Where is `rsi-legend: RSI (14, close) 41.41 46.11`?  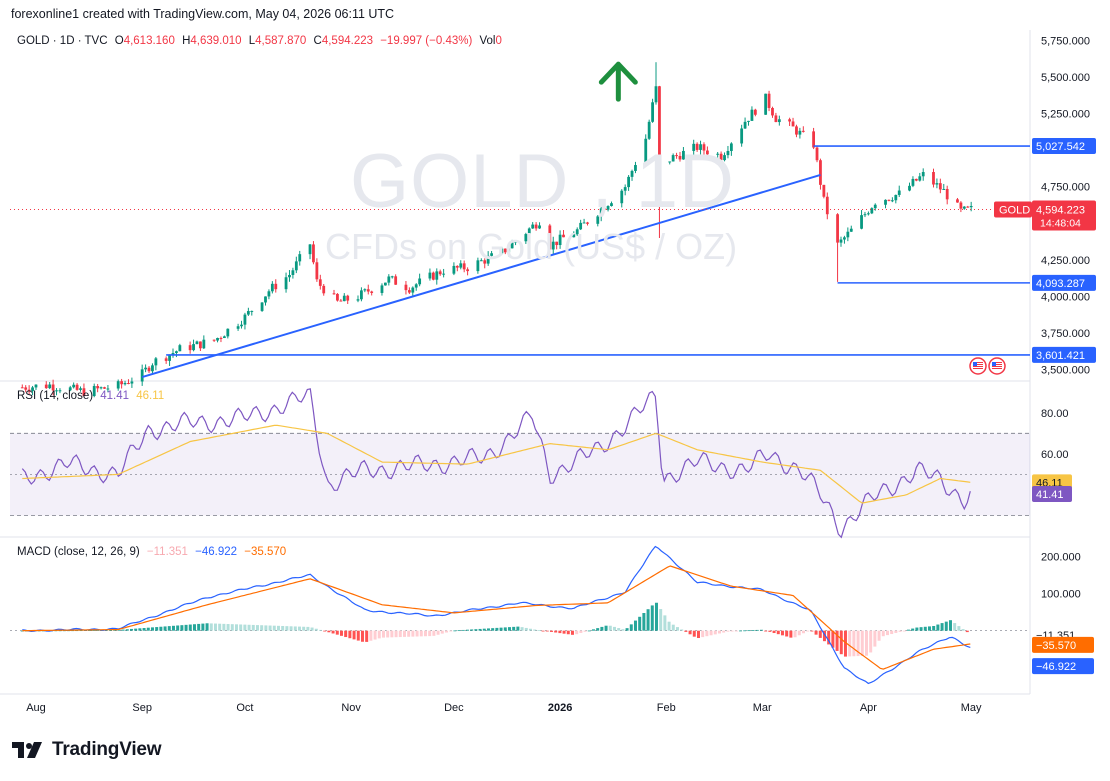
rsi-legend: RSI (14, close) 41.41 46.11 is located at coordinates (92, 396).